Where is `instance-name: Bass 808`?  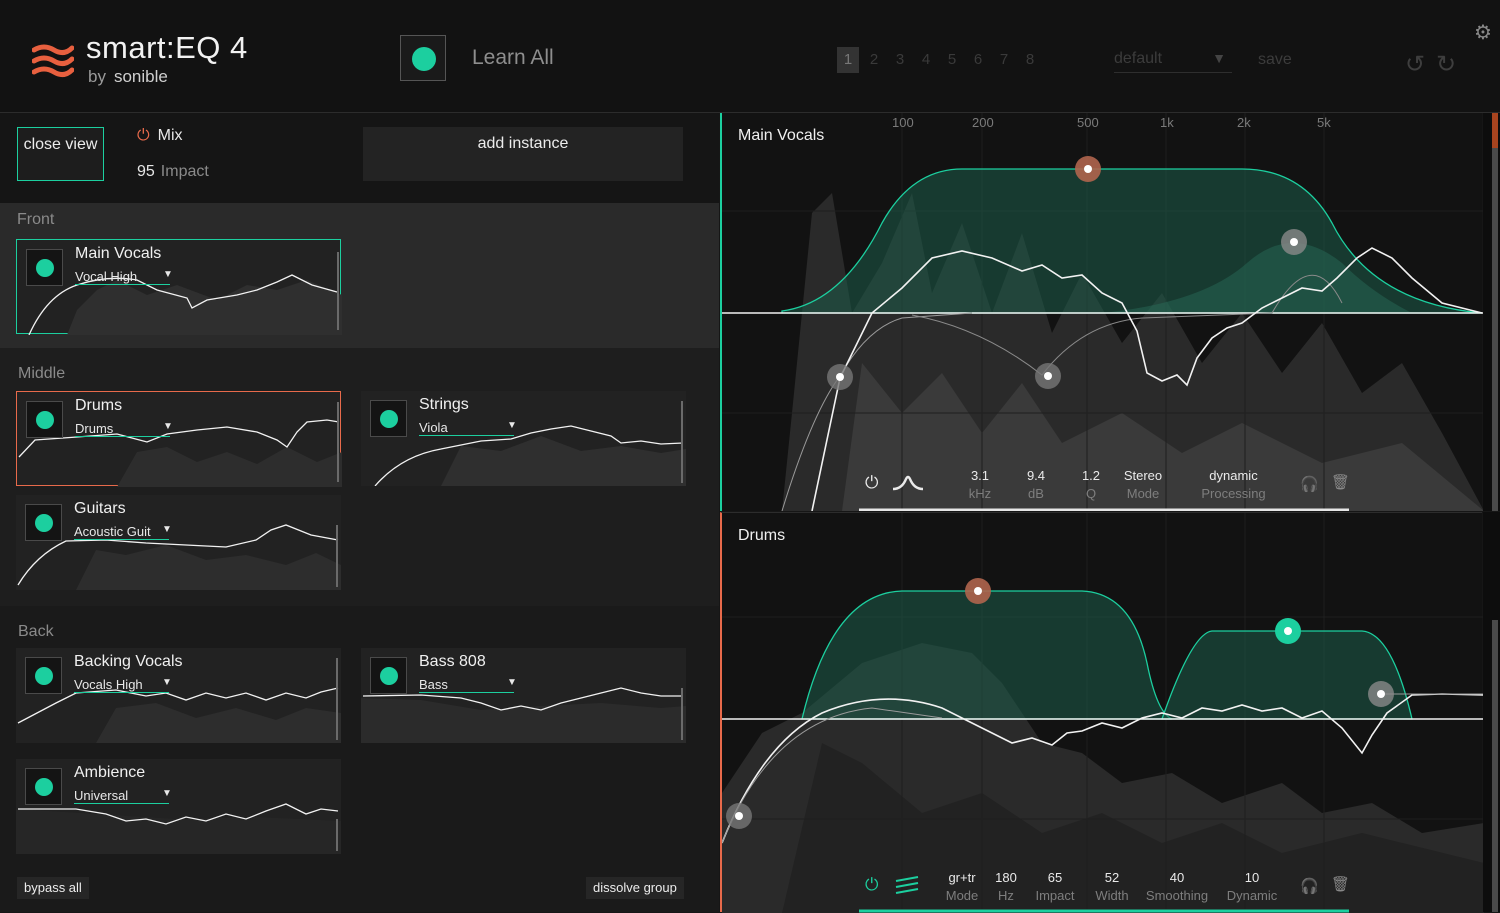 instance-name: Bass 808 is located at coordinates (452, 661).